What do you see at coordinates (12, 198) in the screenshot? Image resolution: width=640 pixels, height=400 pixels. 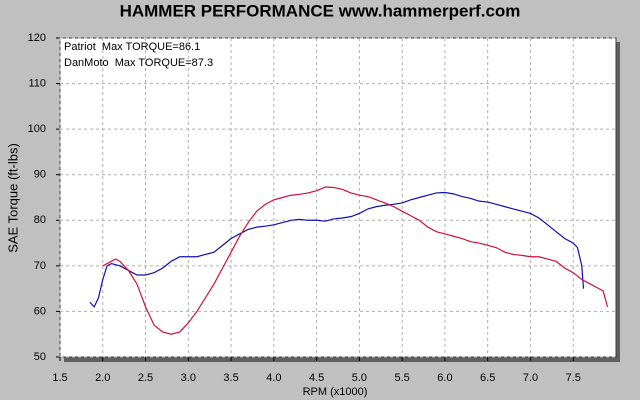 I see `y-axis-label: SAE Torque (ft-lbs)` at bounding box center [12, 198].